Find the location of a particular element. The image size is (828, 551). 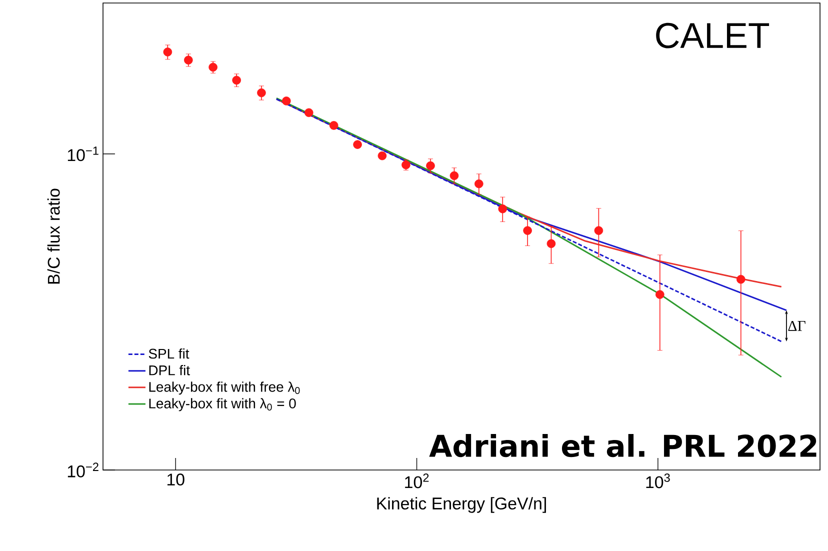

y-tick-label: 10$^{−2}$ is located at coordinates (83, 470).